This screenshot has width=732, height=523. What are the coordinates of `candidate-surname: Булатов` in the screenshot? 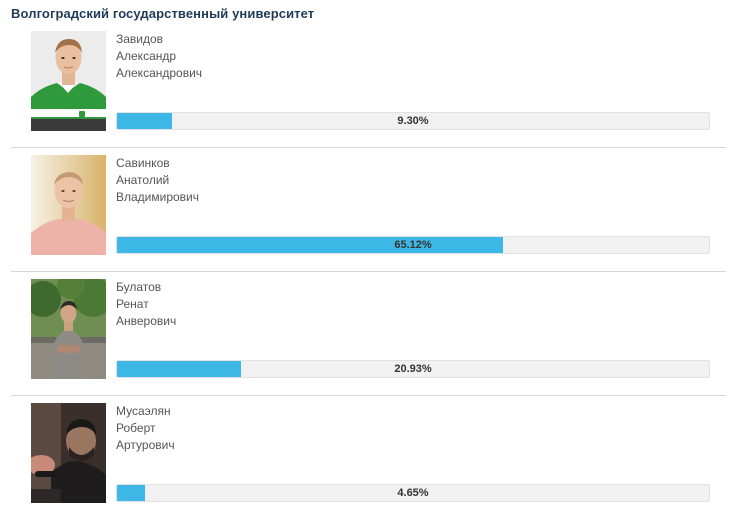 It's located at (139, 287).